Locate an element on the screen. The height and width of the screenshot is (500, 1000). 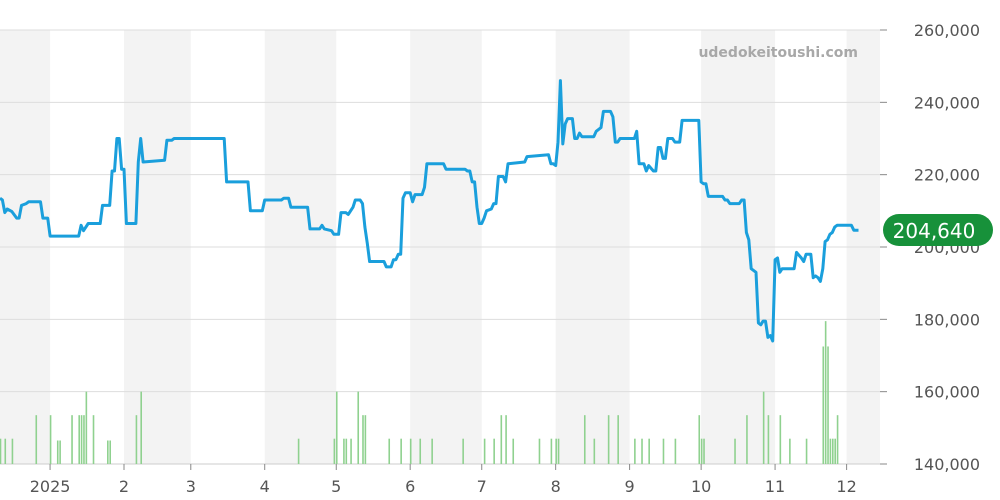
x-tick-label: 10 is located at coordinates (701, 486).